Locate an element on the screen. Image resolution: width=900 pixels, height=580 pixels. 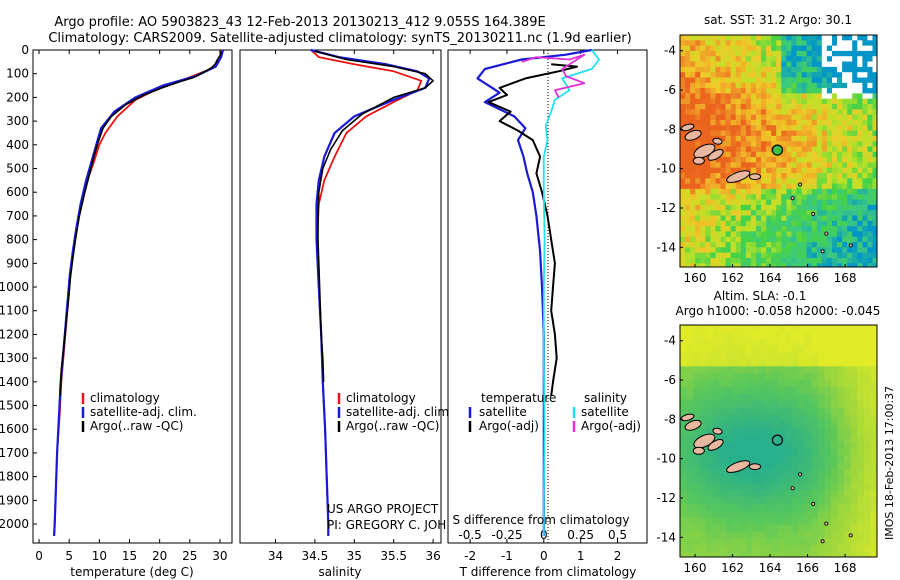
depth-tick-label: 2000 is located at coordinates (14, 524).